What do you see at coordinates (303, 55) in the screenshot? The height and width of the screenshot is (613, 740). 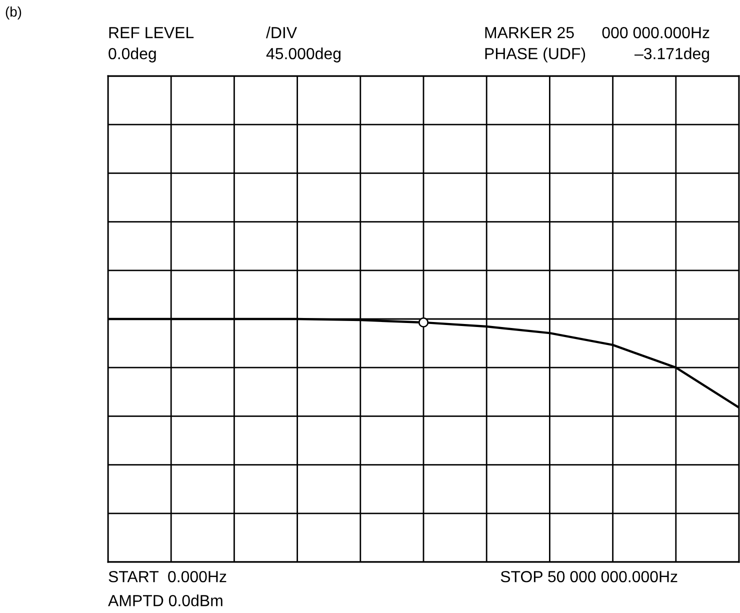 I see `text: 45.000deg` at bounding box center [303, 55].